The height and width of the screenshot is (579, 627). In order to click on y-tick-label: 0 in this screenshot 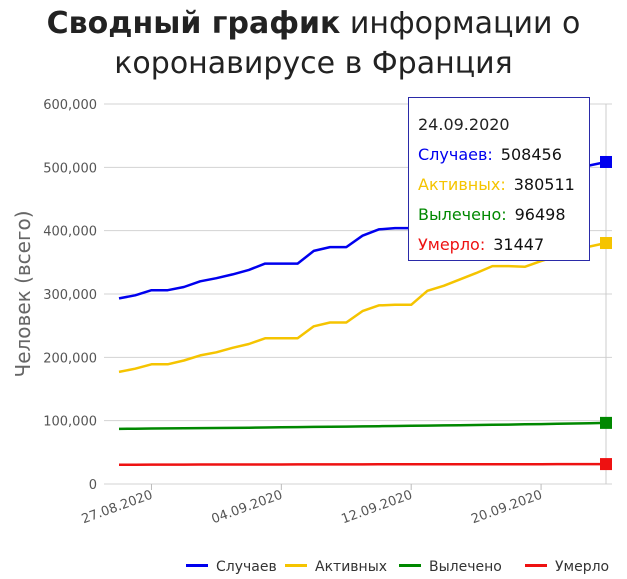, I will do `click(93, 485)`.